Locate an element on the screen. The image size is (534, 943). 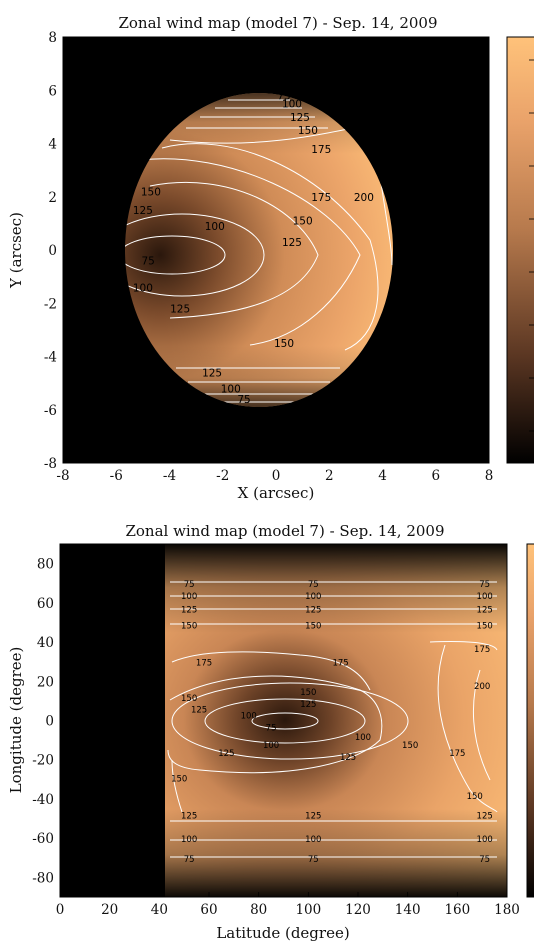
x-tick-label: -4 is located at coordinates (169, 476).